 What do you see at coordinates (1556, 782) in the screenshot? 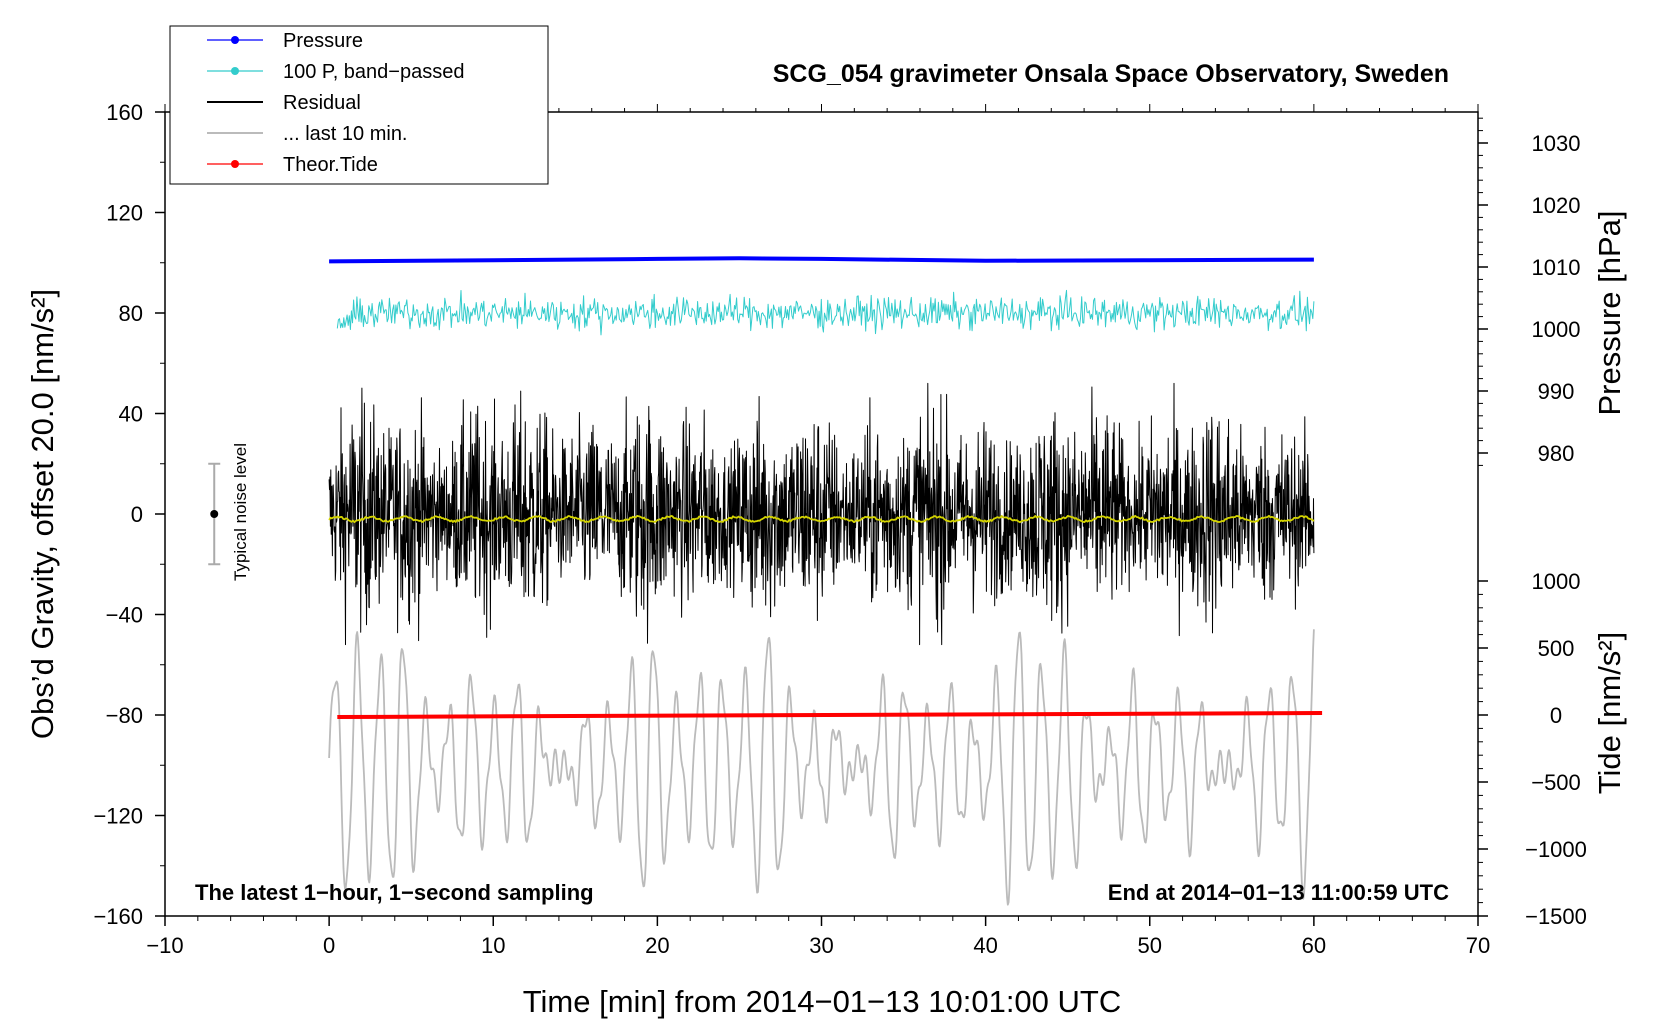
I see `tide-tick-label: −500` at bounding box center [1556, 782].